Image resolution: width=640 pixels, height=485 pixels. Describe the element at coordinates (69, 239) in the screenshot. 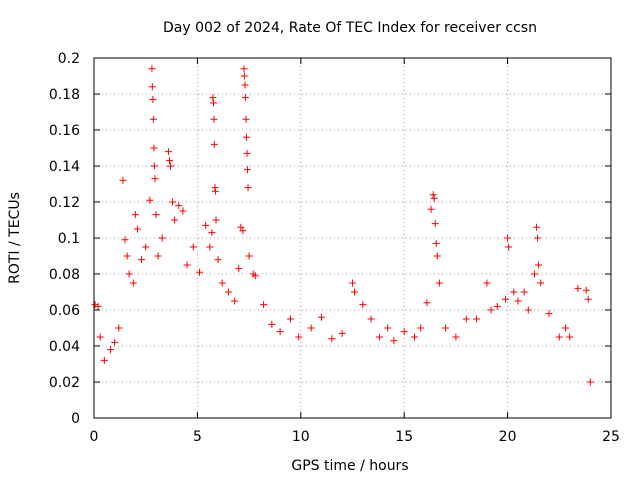

I see `y-tick-label: 0.1` at that location.